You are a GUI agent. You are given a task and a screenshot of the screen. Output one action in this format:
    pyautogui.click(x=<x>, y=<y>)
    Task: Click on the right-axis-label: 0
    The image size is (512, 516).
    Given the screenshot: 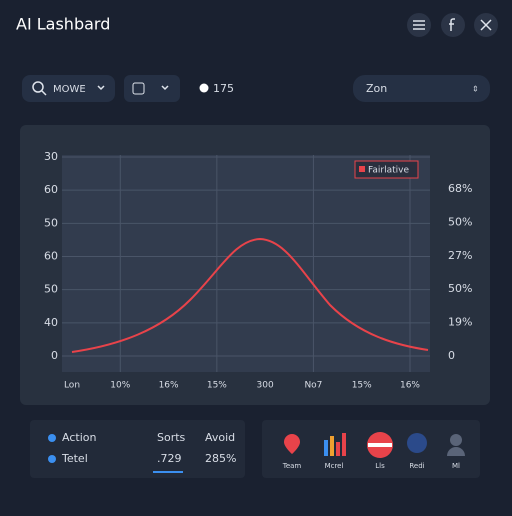 What is the action you would take?
    pyautogui.click(x=451, y=355)
    